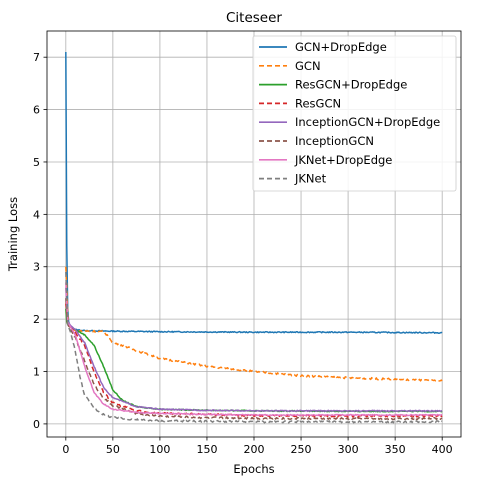  What do you see at coordinates (36, 372) in the screenshot?
I see `y-tick-label: 1` at bounding box center [36, 372].